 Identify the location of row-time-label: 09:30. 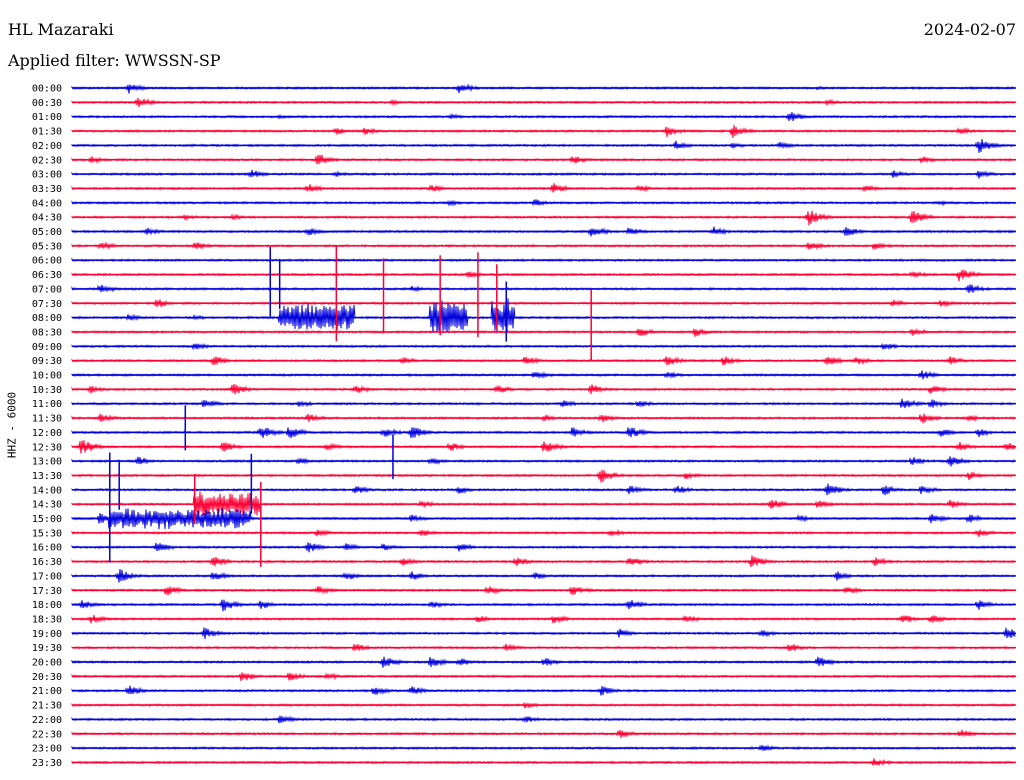
(47, 361).